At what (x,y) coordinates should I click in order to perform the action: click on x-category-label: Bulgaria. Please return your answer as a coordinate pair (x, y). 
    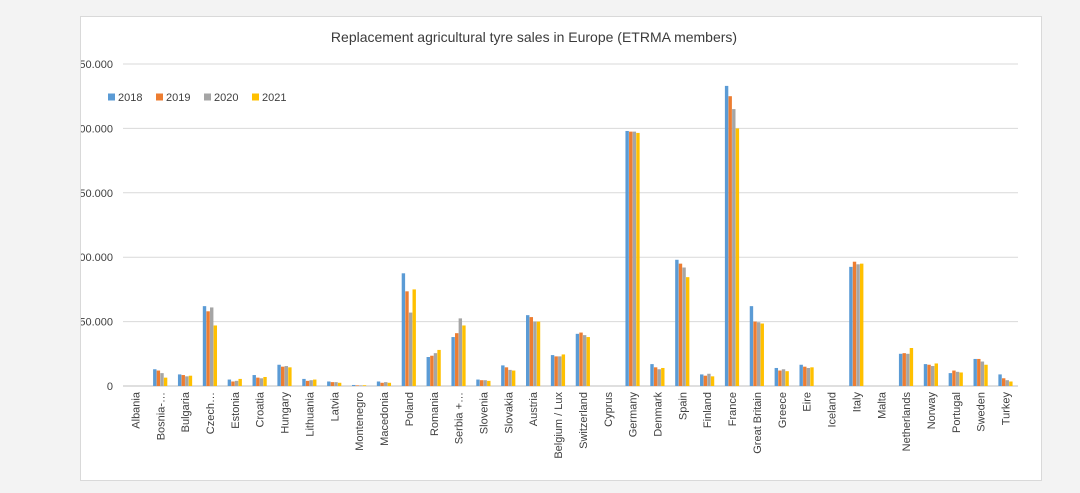
    Looking at the image, I should click on (186, 411).